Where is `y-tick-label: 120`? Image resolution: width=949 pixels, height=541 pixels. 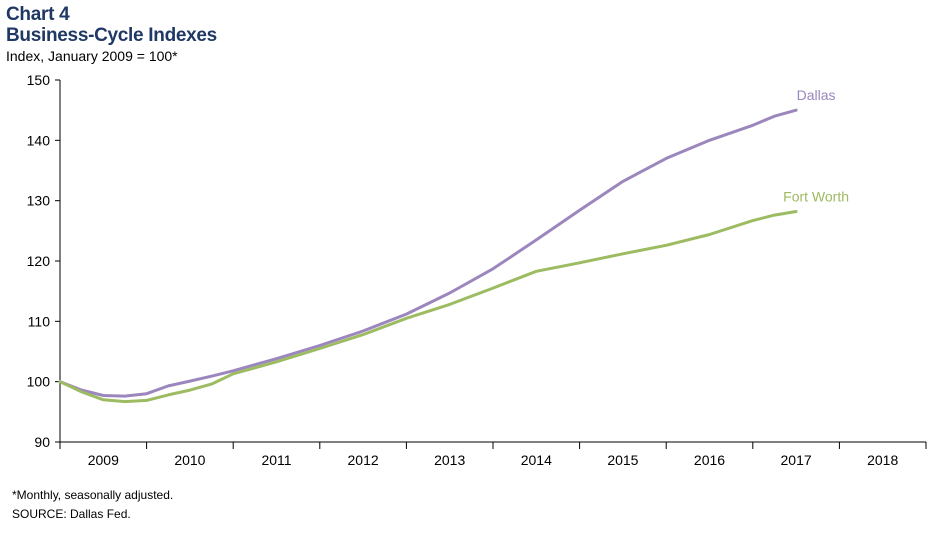
y-tick-label: 120 is located at coordinates (39, 261).